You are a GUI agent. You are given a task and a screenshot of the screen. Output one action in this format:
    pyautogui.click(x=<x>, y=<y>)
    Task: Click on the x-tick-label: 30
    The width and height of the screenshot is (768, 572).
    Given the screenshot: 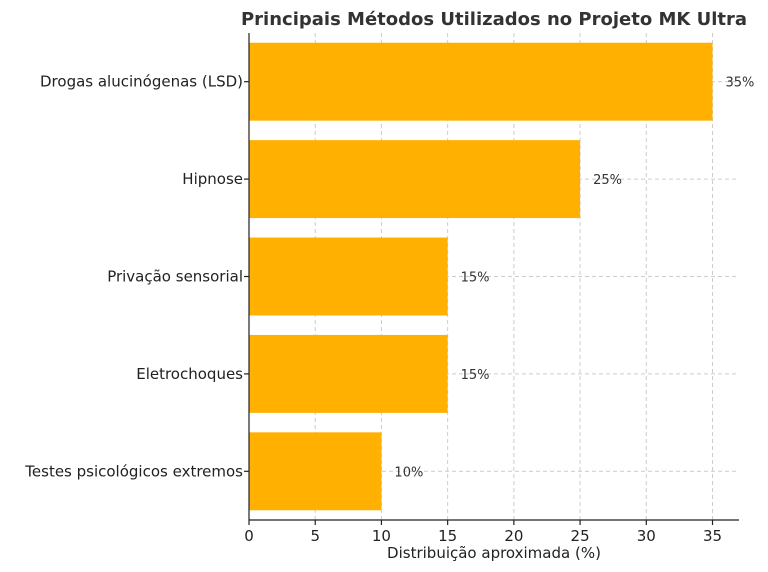 What is the action you would take?
    pyautogui.click(x=646, y=536)
    